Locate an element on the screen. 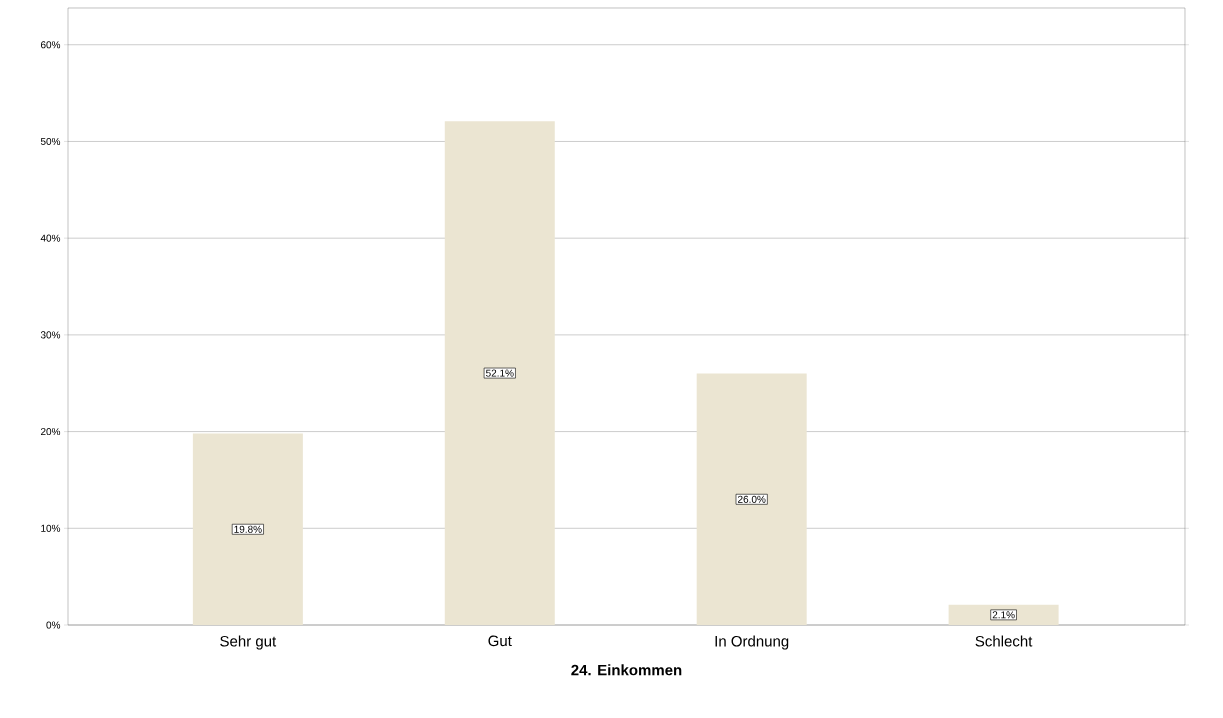 The width and height of the screenshot is (1223, 718). y-tick-label: 0% is located at coordinates (53, 625).